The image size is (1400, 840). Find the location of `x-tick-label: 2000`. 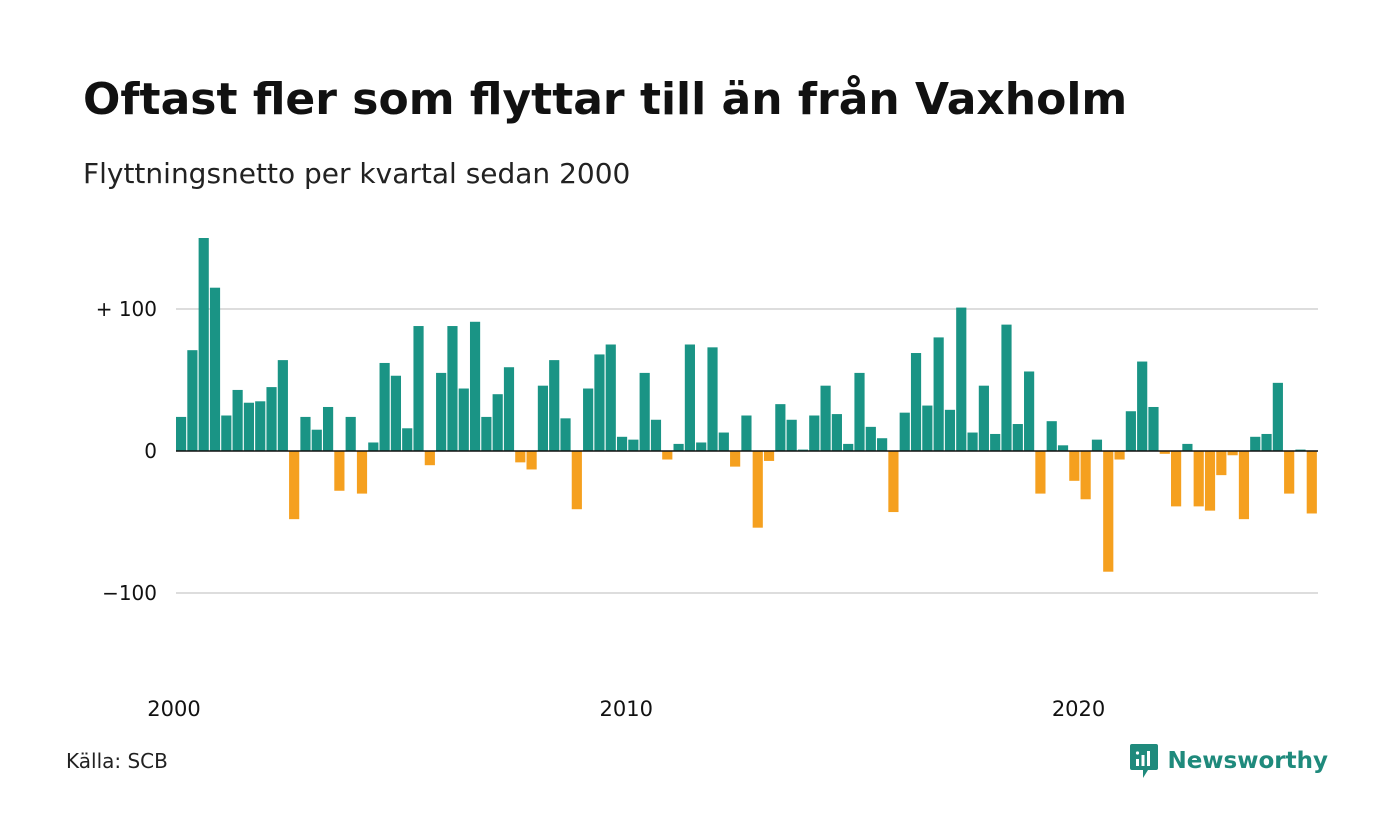

x-tick-label: 2000 is located at coordinates (173, 709).